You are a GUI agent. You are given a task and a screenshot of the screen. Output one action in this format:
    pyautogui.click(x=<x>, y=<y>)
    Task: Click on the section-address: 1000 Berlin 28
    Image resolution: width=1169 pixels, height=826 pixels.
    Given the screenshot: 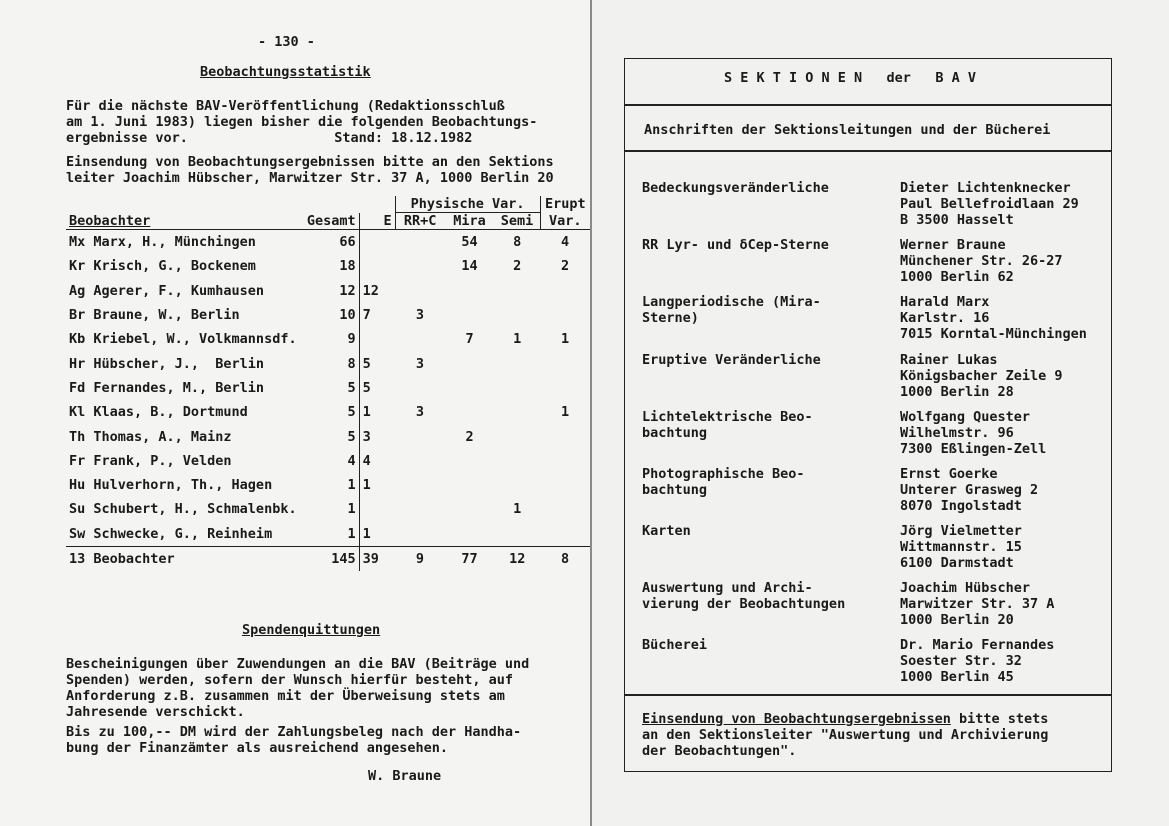 What is the action you would take?
    pyautogui.click(x=957, y=392)
    